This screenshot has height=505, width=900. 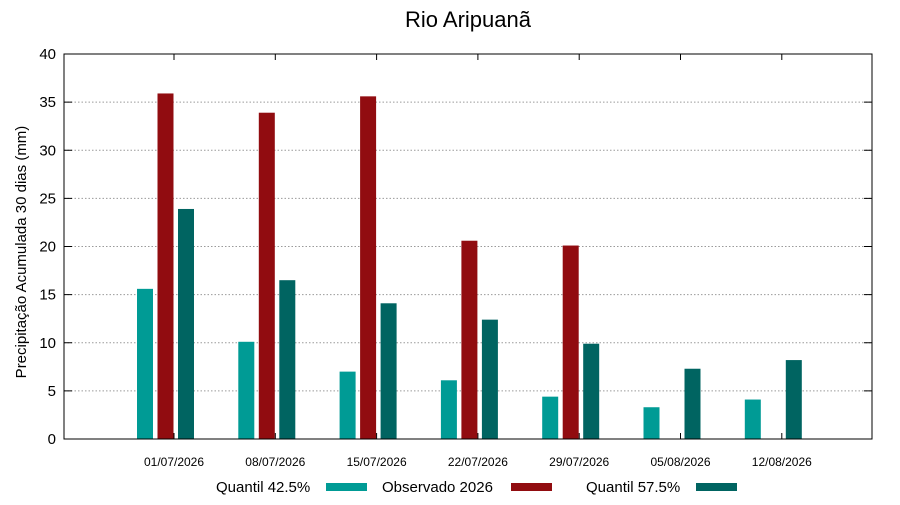 I want to click on y-tick-label: 20, so click(x=47, y=247).